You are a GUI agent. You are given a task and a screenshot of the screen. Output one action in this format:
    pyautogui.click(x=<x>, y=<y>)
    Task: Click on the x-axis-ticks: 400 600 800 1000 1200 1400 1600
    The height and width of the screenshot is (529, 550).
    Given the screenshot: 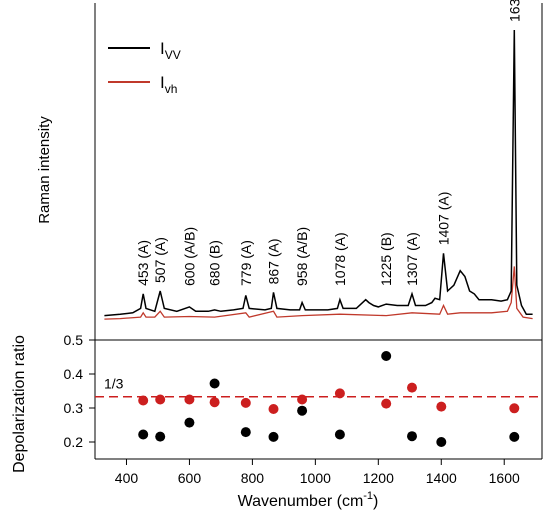 What is the action you would take?
    pyautogui.click(x=317, y=472)
    